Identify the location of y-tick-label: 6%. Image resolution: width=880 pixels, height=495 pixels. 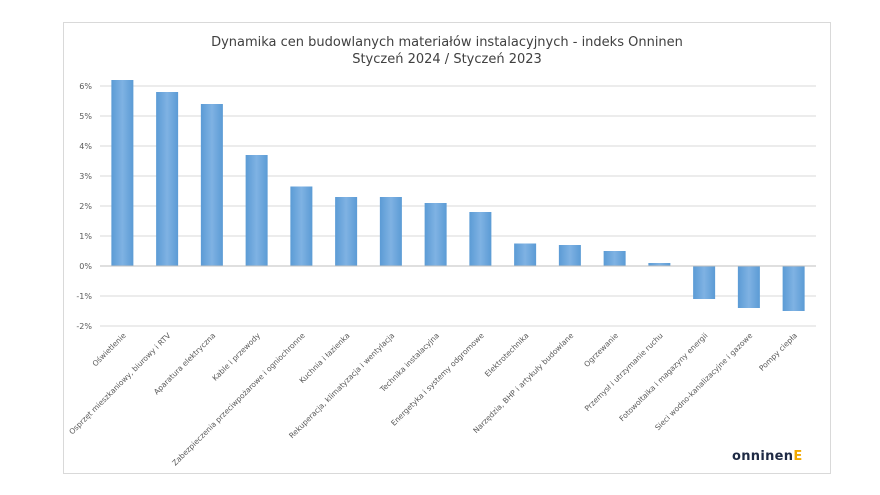
(85, 86).